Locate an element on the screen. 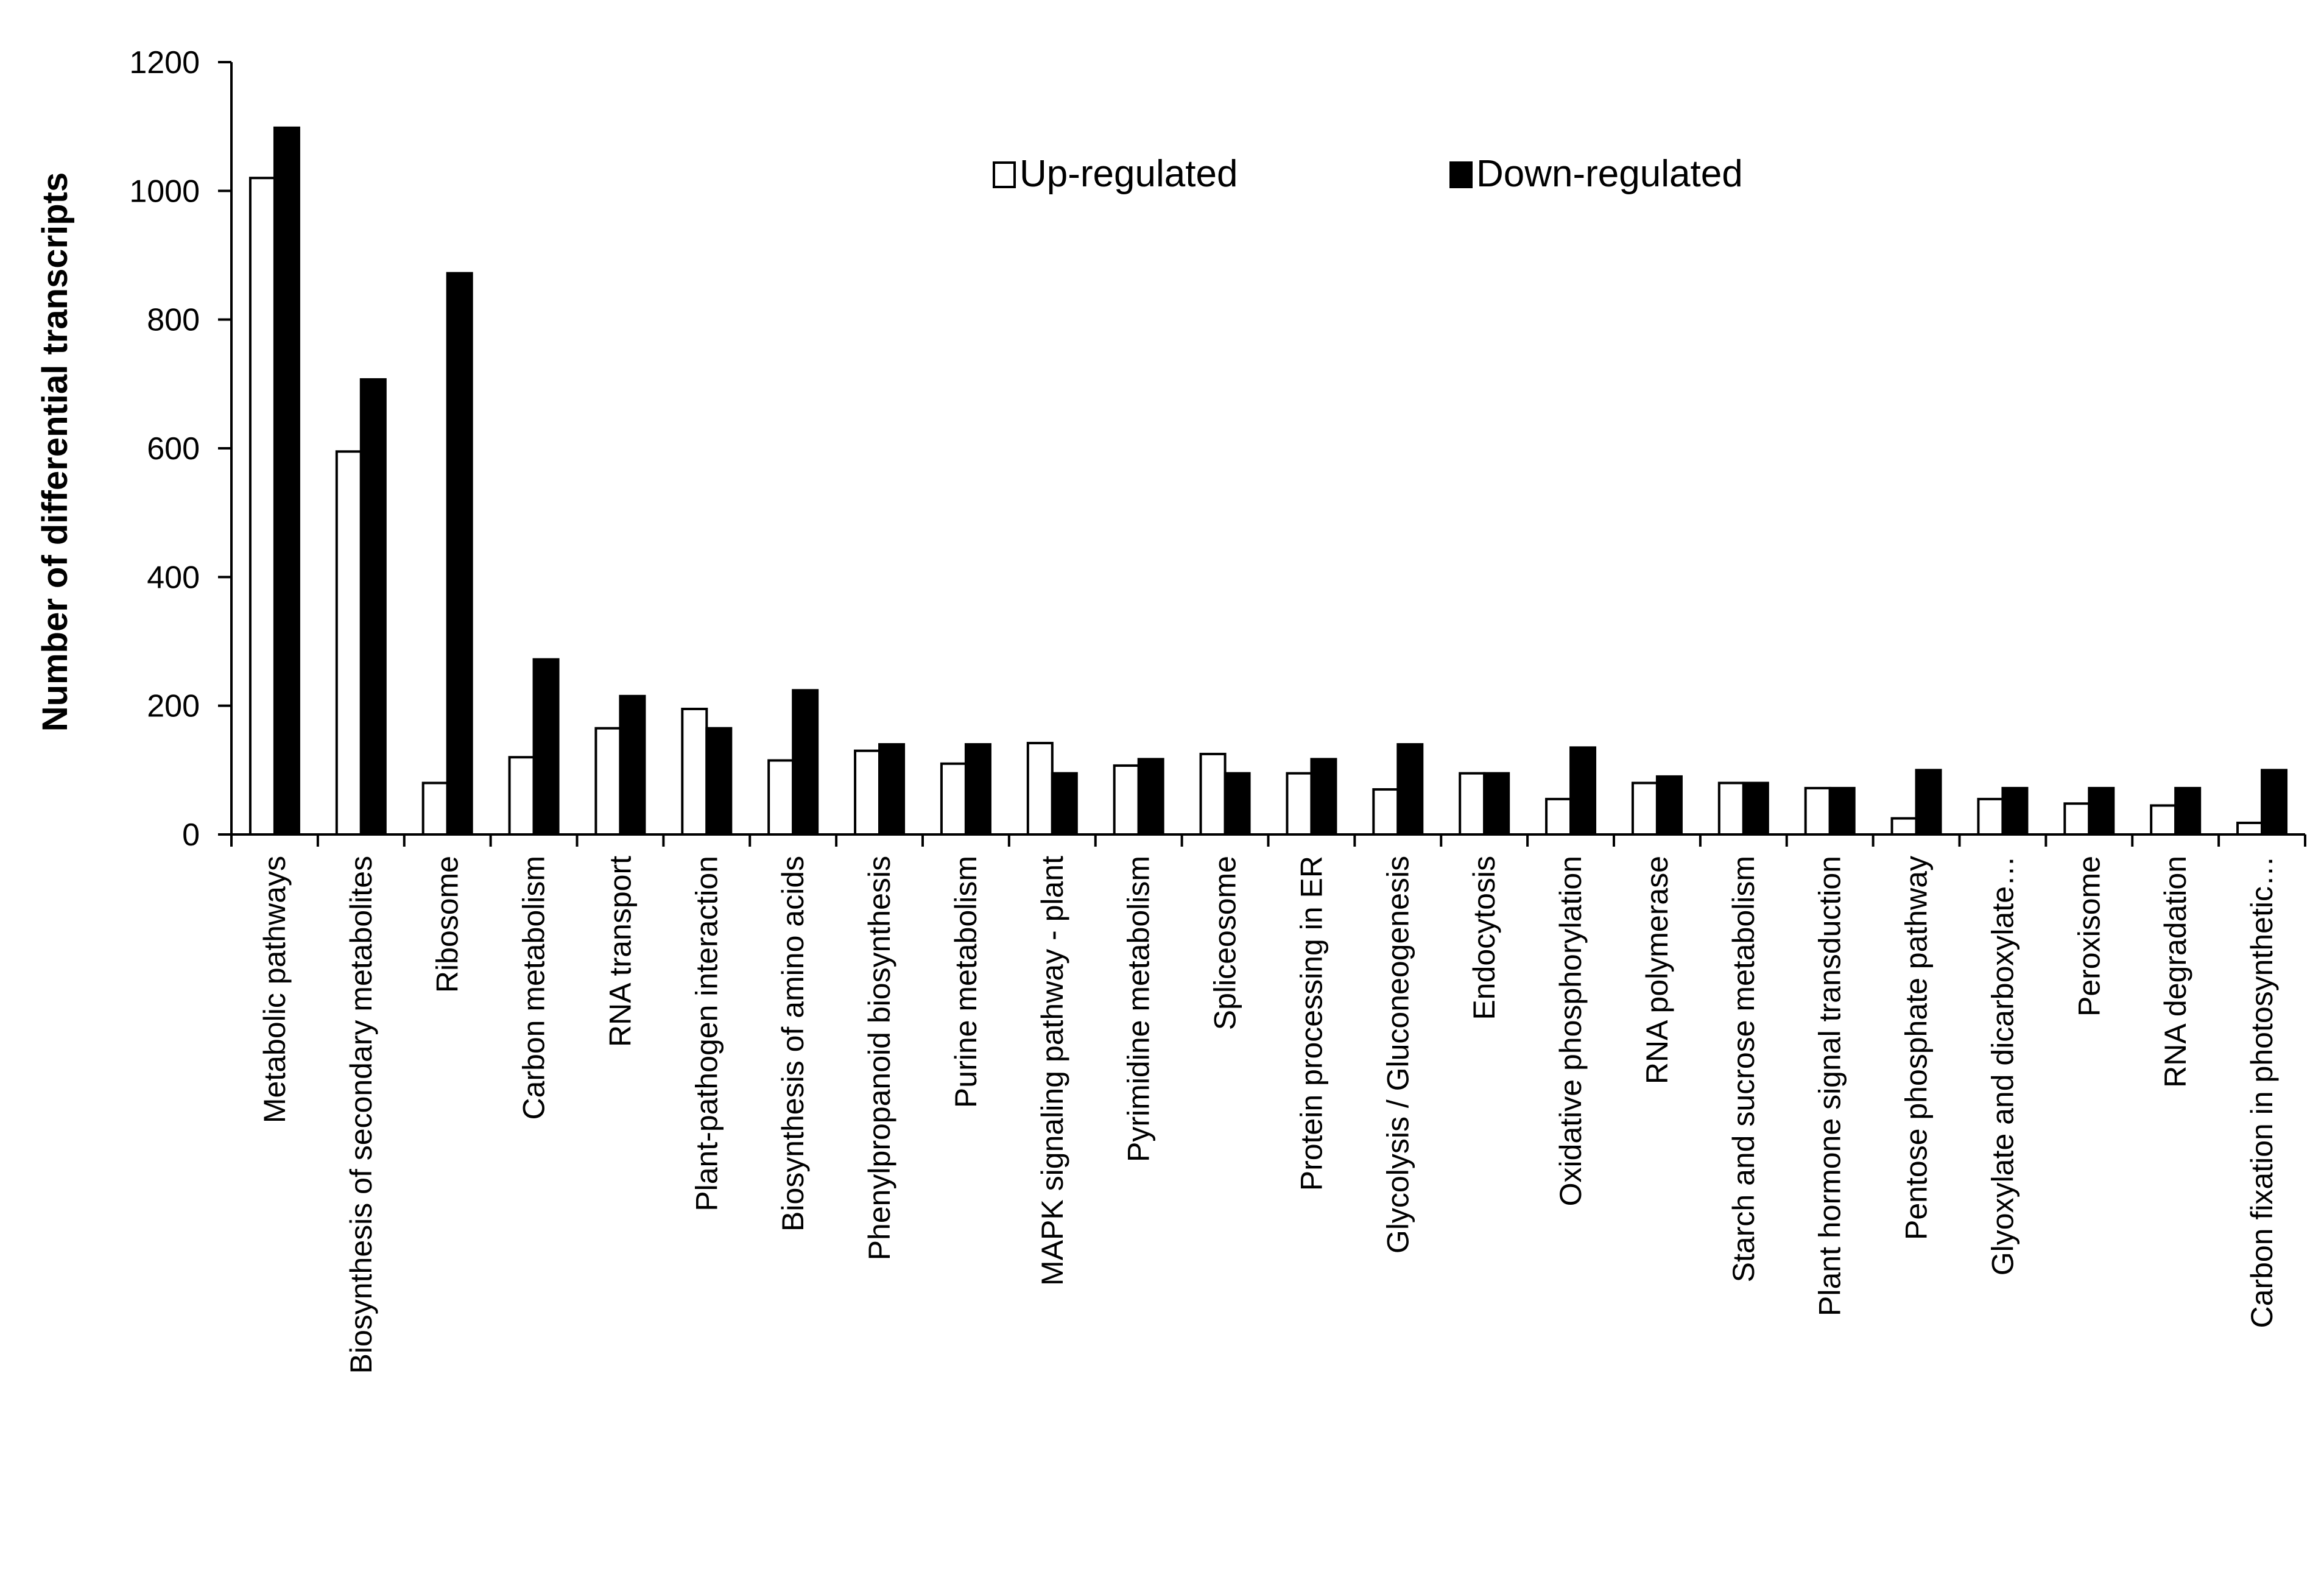 The height and width of the screenshot is (1580, 2324). y-tick-label: 0 is located at coordinates (191, 835).